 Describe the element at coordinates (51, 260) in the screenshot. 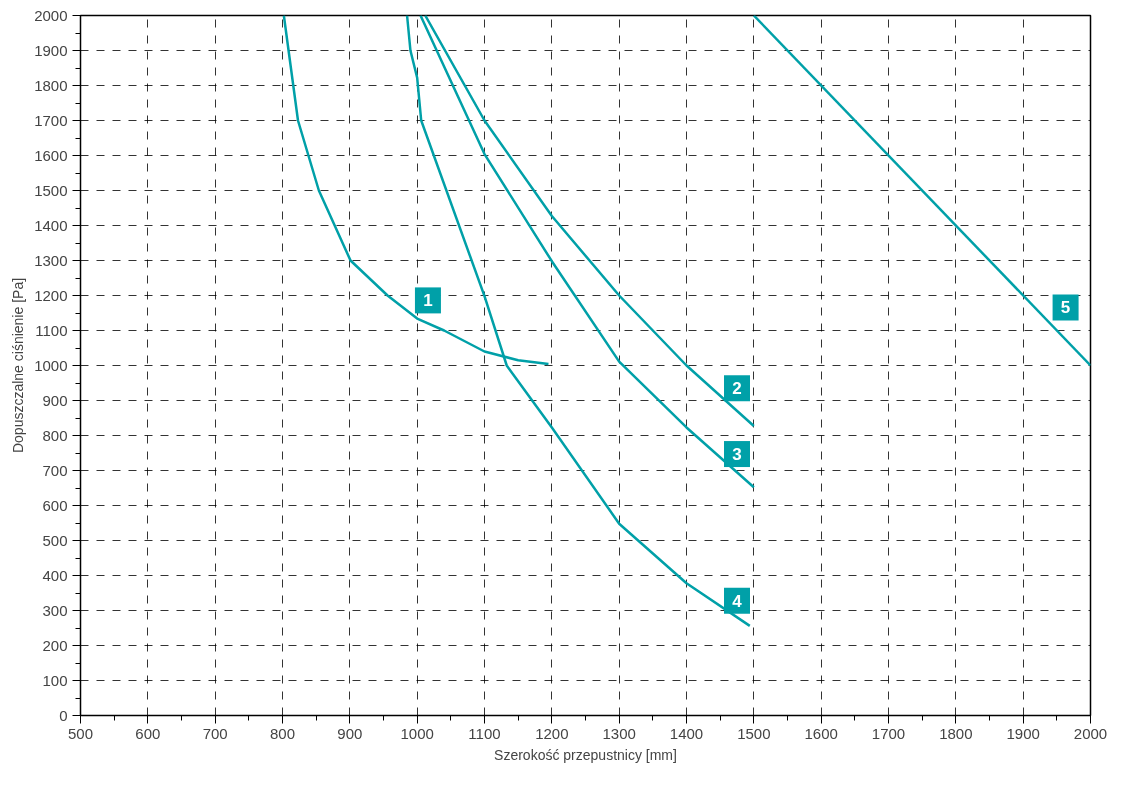

I see `y-tick-label: 1300` at that location.